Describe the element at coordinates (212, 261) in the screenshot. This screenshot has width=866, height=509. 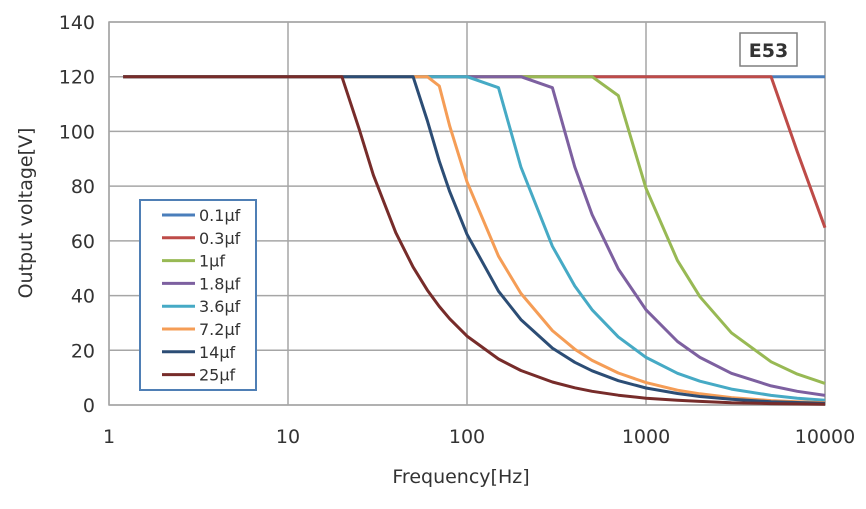
I see `legend-label: 1μf` at that location.